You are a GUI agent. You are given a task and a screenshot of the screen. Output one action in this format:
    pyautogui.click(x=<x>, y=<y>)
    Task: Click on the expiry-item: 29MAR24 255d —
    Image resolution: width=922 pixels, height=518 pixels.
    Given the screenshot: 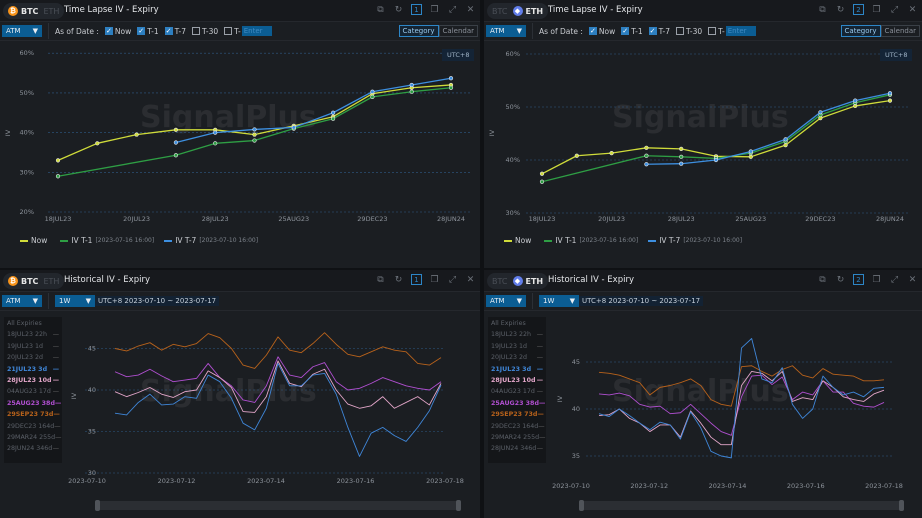 What is the action you would take?
    pyautogui.click(x=34, y=439)
    